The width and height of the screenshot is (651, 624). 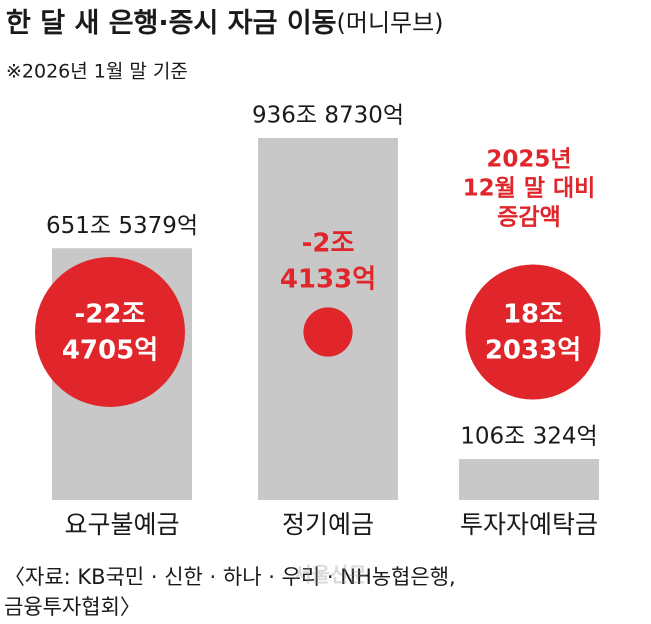 What do you see at coordinates (121, 524) in the screenshot?
I see `category-label: 요구불예금` at bounding box center [121, 524].